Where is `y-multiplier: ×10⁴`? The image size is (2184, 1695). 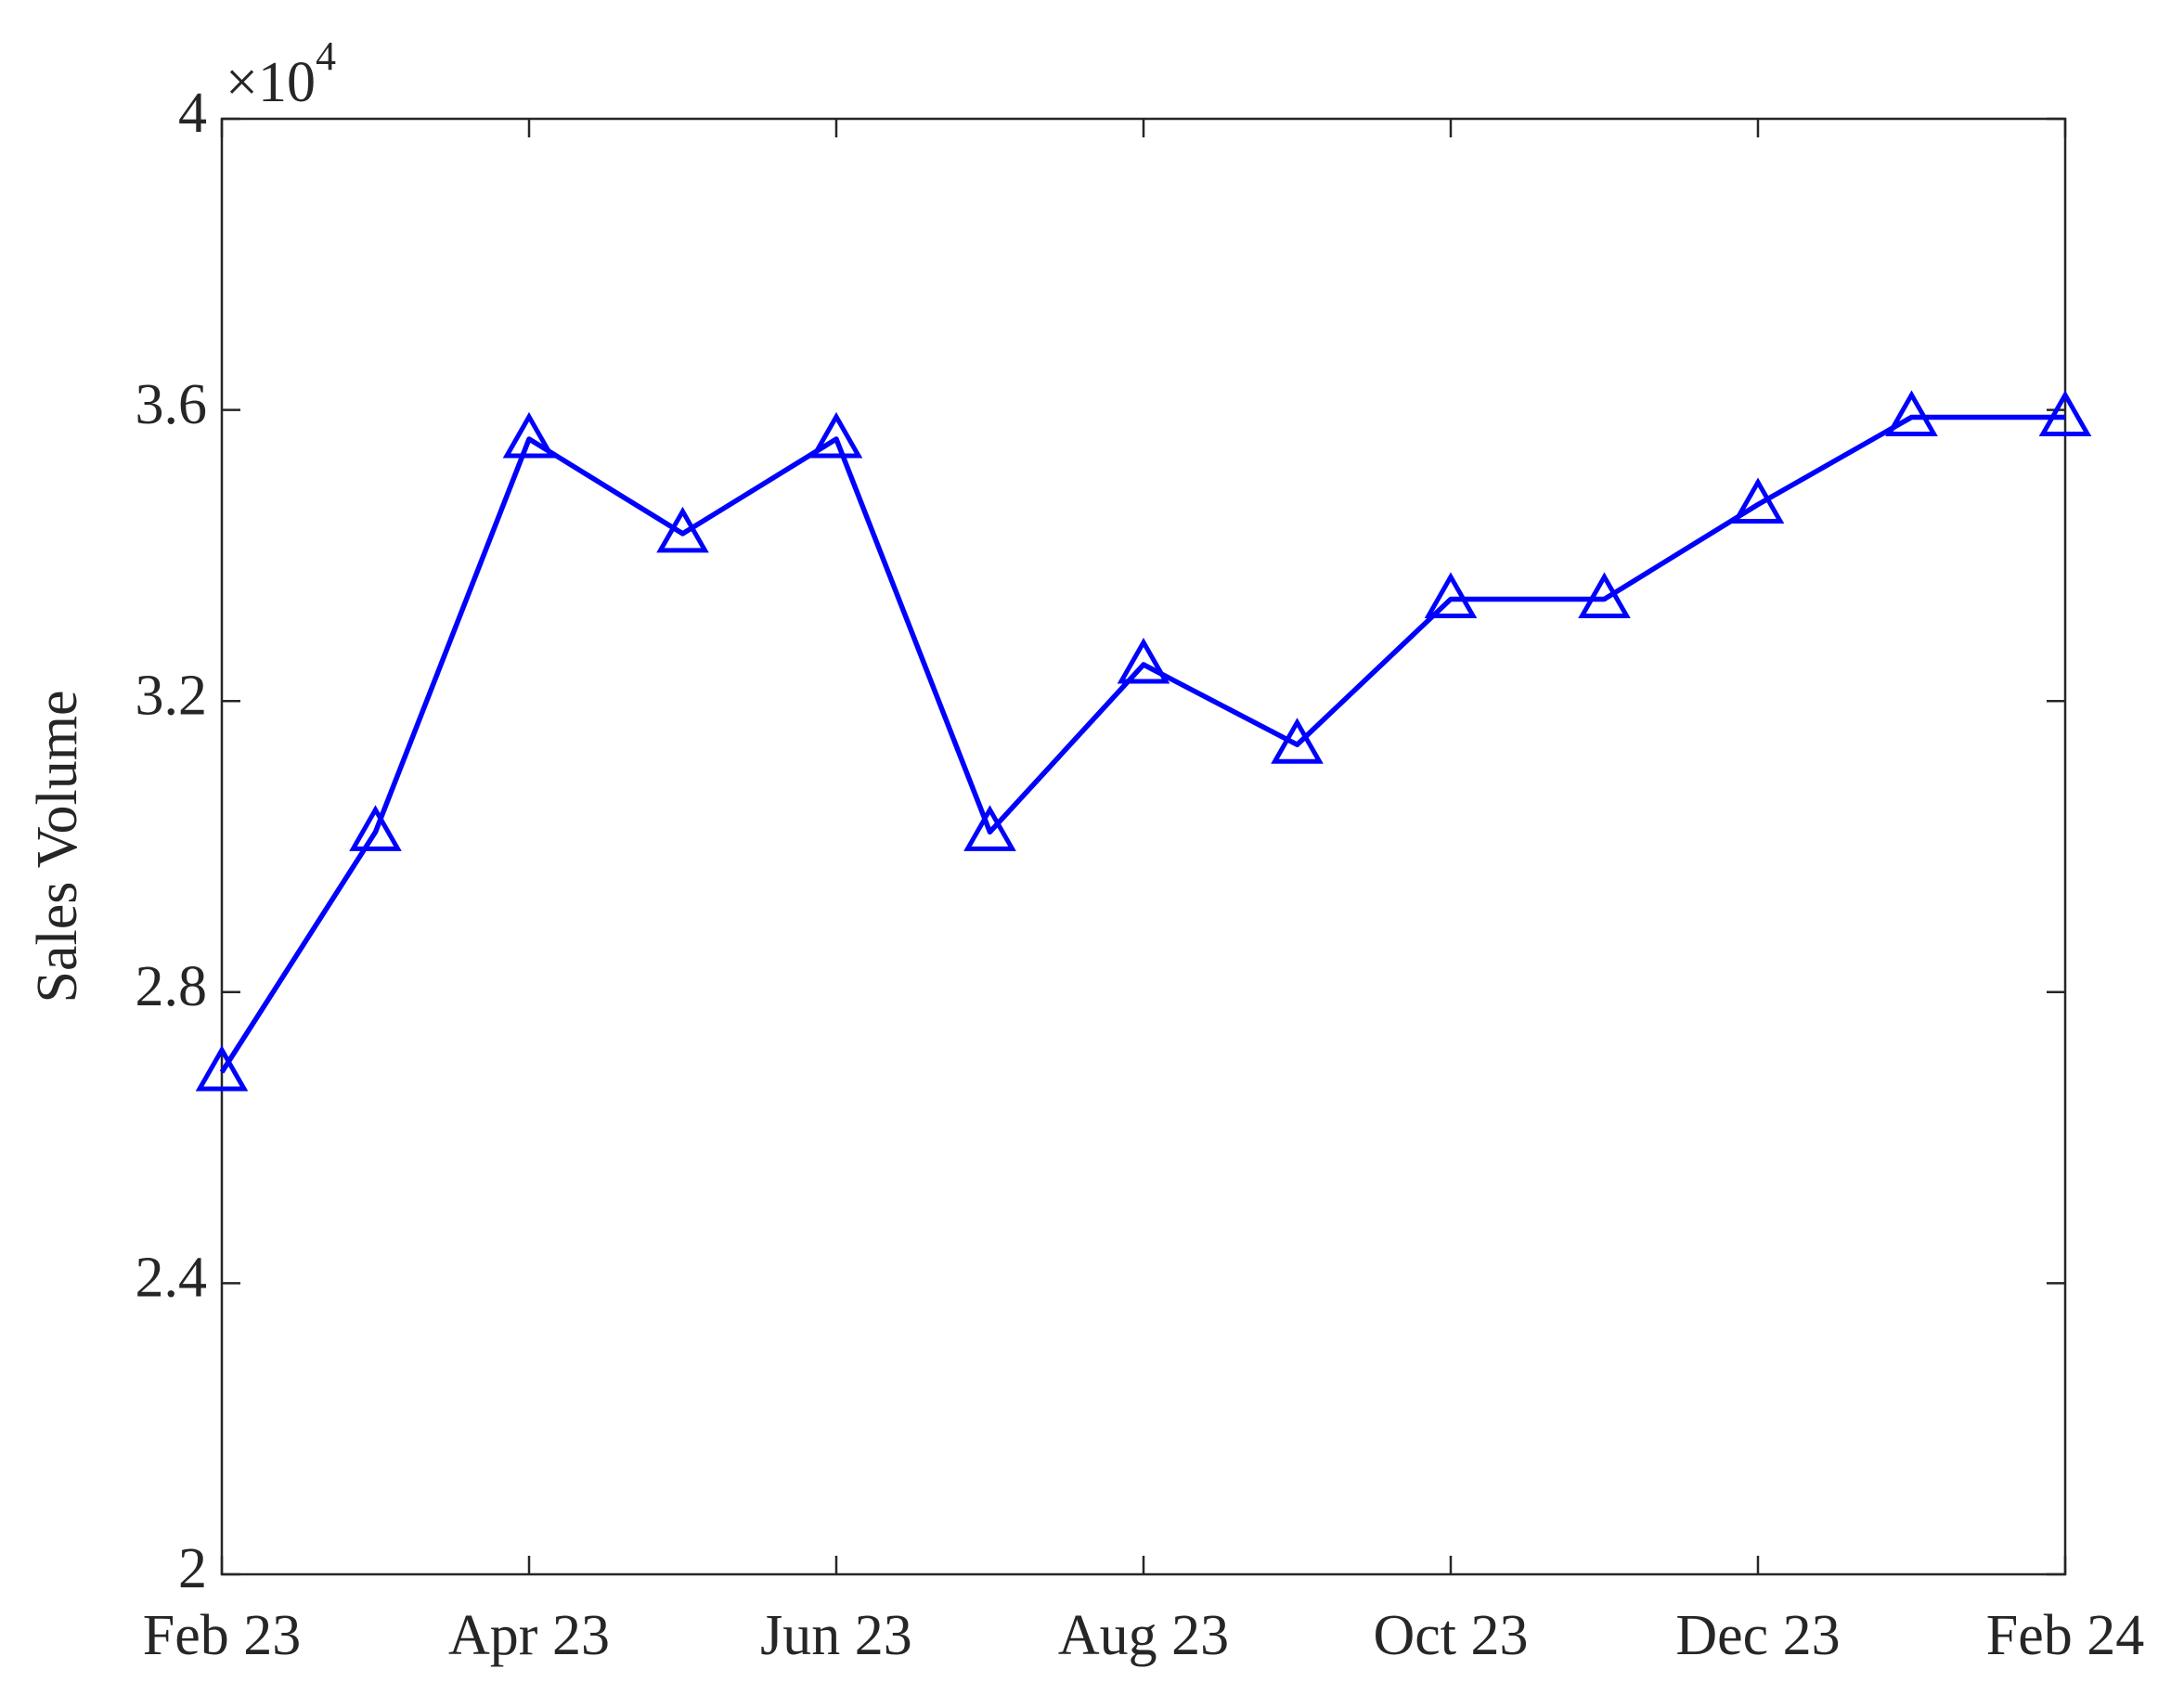 y-multiplier: ×10⁴ is located at coordinates (281, 73).